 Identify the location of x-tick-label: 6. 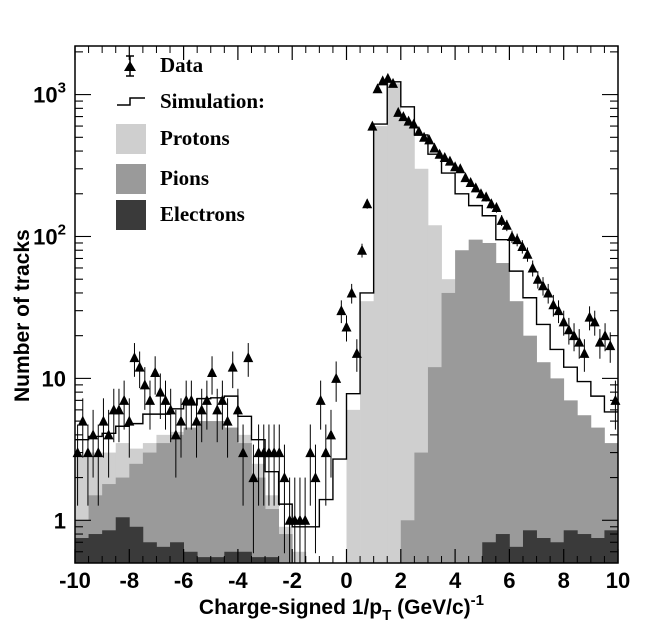
(509, 580).